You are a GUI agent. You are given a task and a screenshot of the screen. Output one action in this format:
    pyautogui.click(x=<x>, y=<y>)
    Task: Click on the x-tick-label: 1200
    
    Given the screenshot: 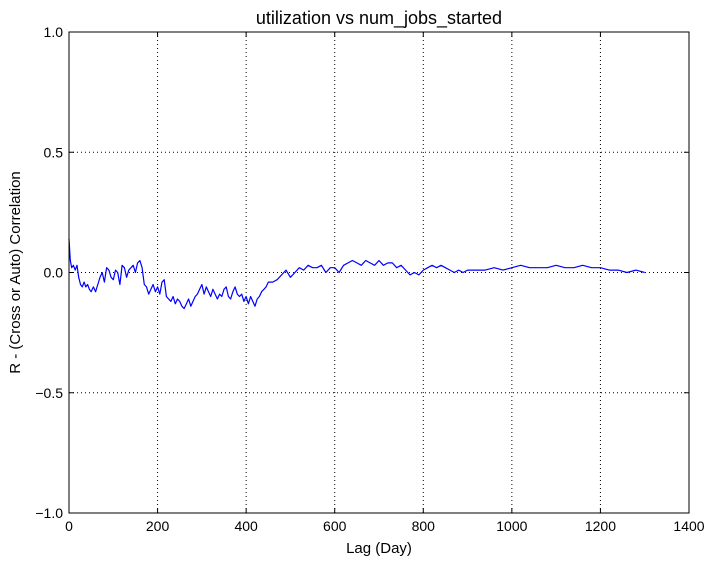 What is the action you would take?
    pyautogui.click(x=600, y=526)
    